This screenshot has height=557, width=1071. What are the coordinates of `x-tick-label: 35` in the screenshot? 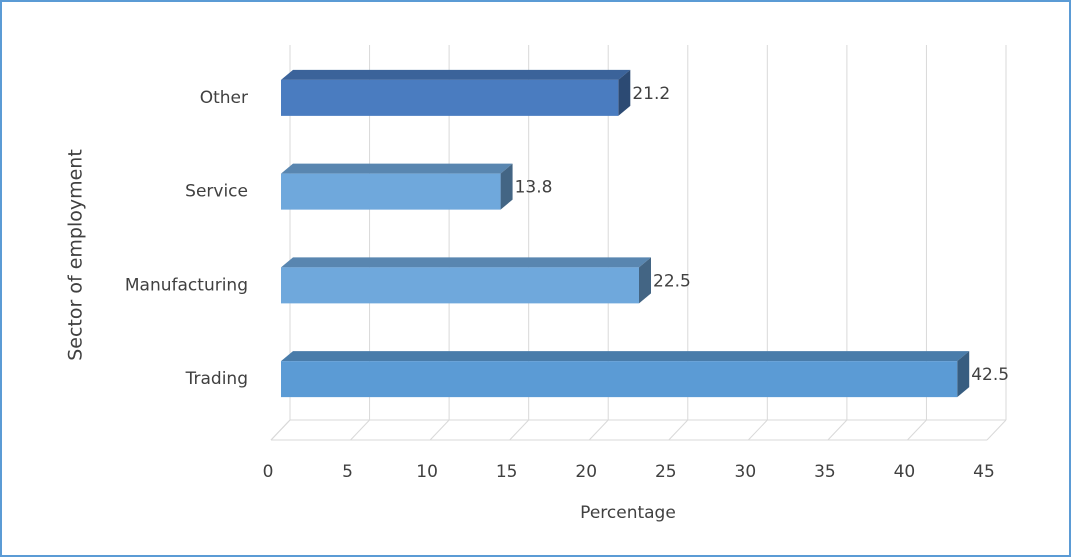 It's located at (825, 472).